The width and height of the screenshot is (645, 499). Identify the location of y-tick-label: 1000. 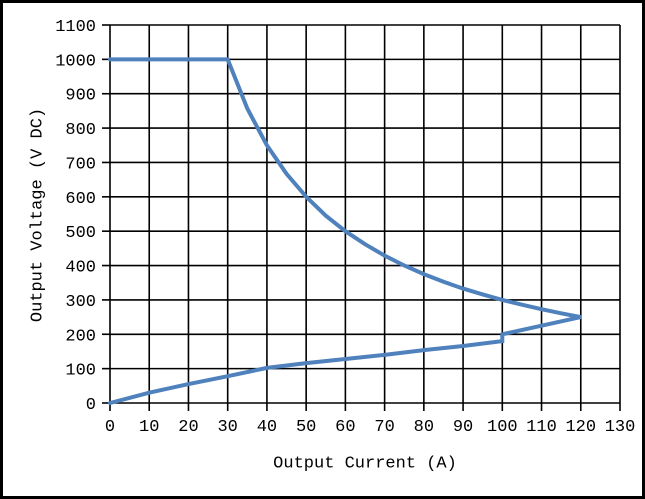
(75, 61).